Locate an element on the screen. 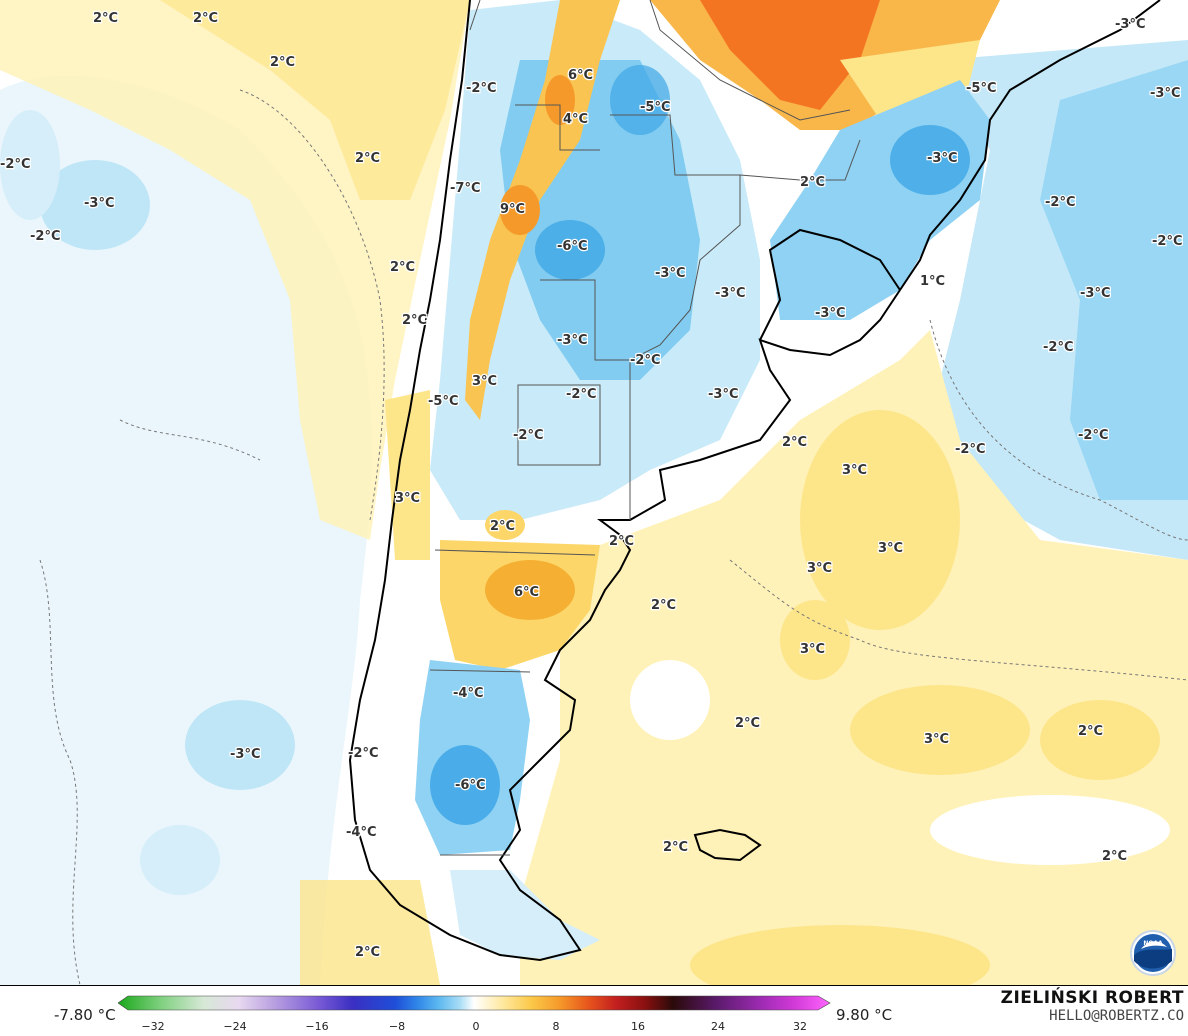 This screenshot has width=1188, height=1036. tierra-del-fuego is located at coordinates (525, 915).